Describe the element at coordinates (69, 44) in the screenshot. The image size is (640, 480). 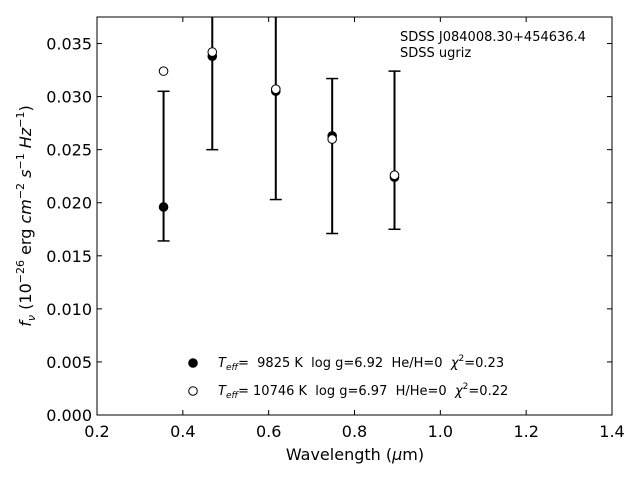
I see `y-tick-label: 0.035` at that location.